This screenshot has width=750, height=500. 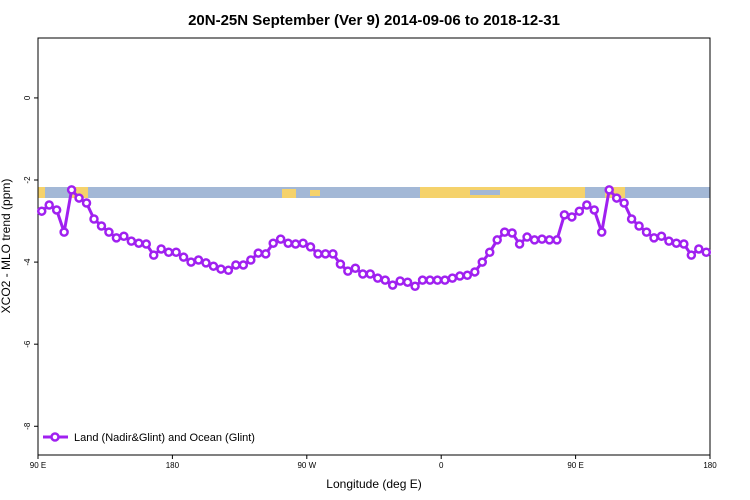 I want to click on y-tick-label: -2, so click(x=27, y=180).